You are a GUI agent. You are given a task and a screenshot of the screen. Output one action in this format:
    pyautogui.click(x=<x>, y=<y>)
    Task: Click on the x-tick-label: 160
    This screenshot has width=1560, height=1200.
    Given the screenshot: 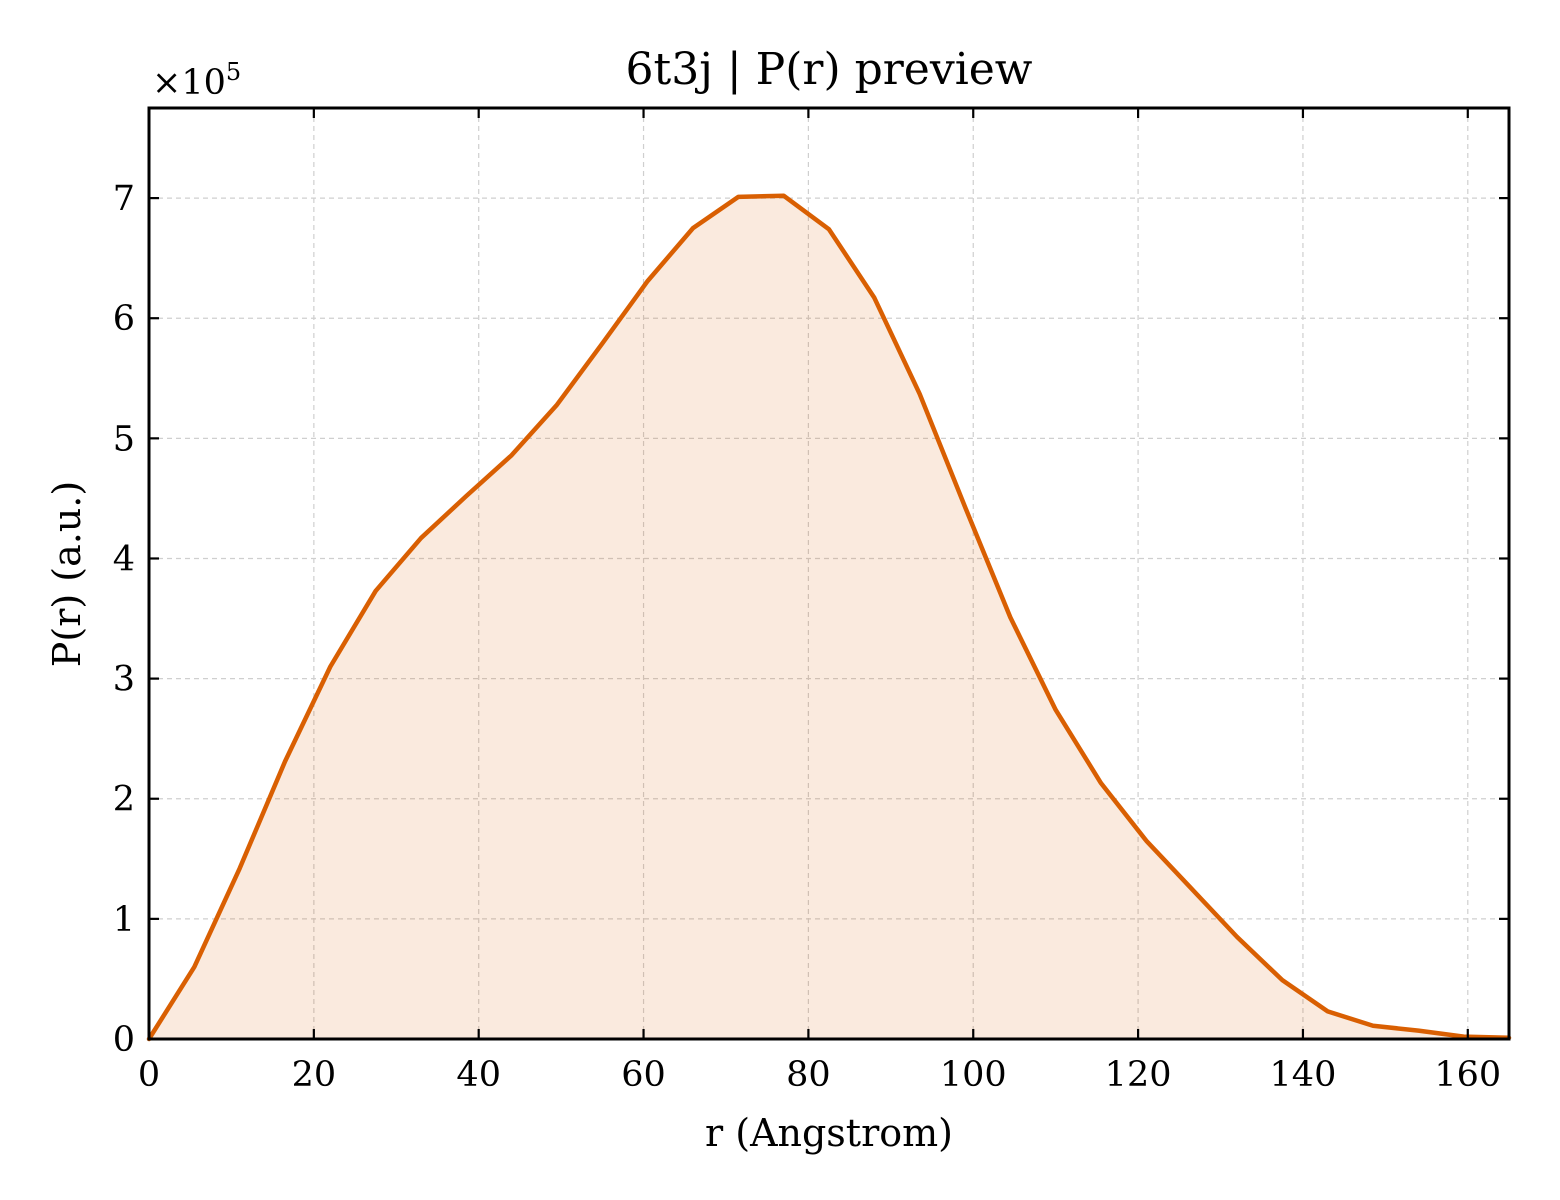 What is the action you would take?
    pyautogui.click(x=1467, y=1075)
    